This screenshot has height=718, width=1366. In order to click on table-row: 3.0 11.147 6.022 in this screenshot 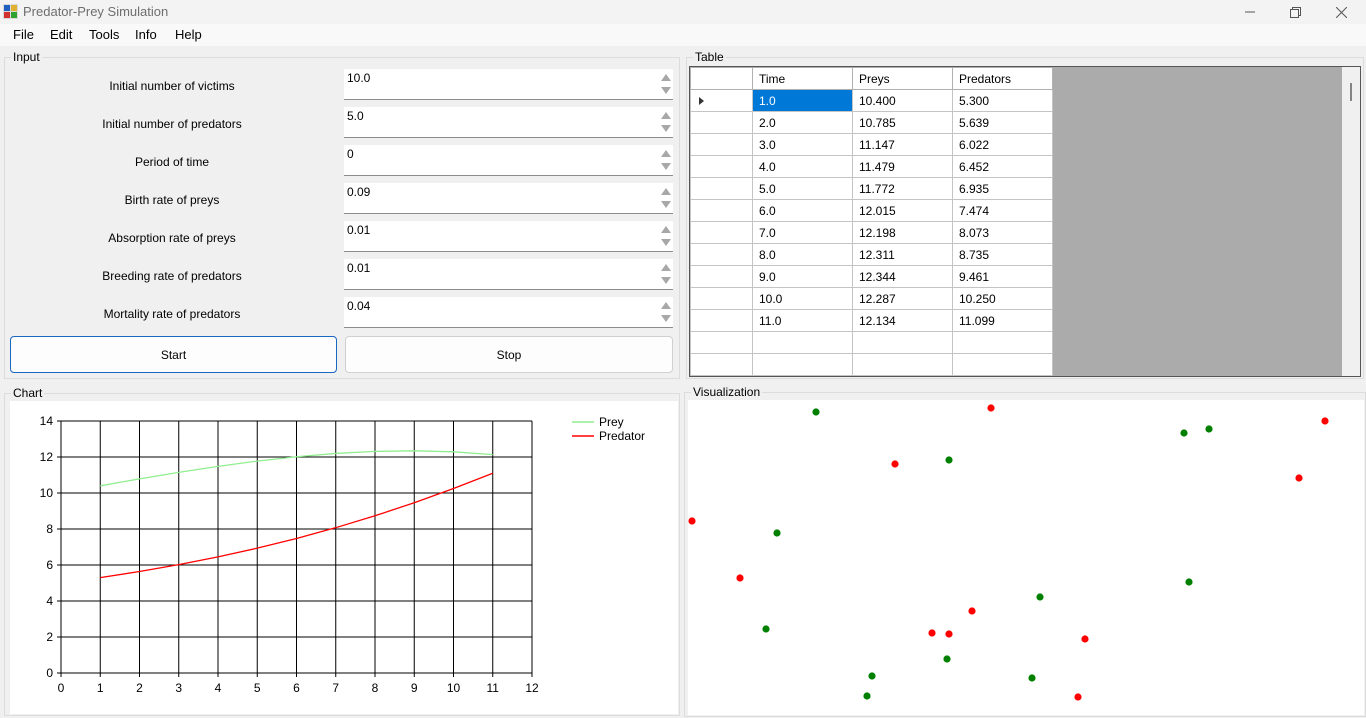, I will do `click(871, 144)`.